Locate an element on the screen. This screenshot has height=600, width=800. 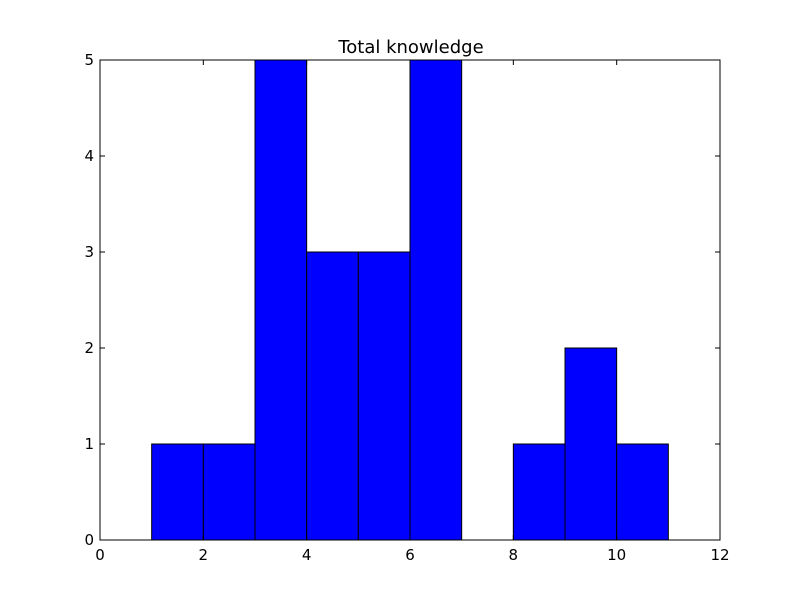
x-tick-label-12: 12 is located at coordinates (719, 555).